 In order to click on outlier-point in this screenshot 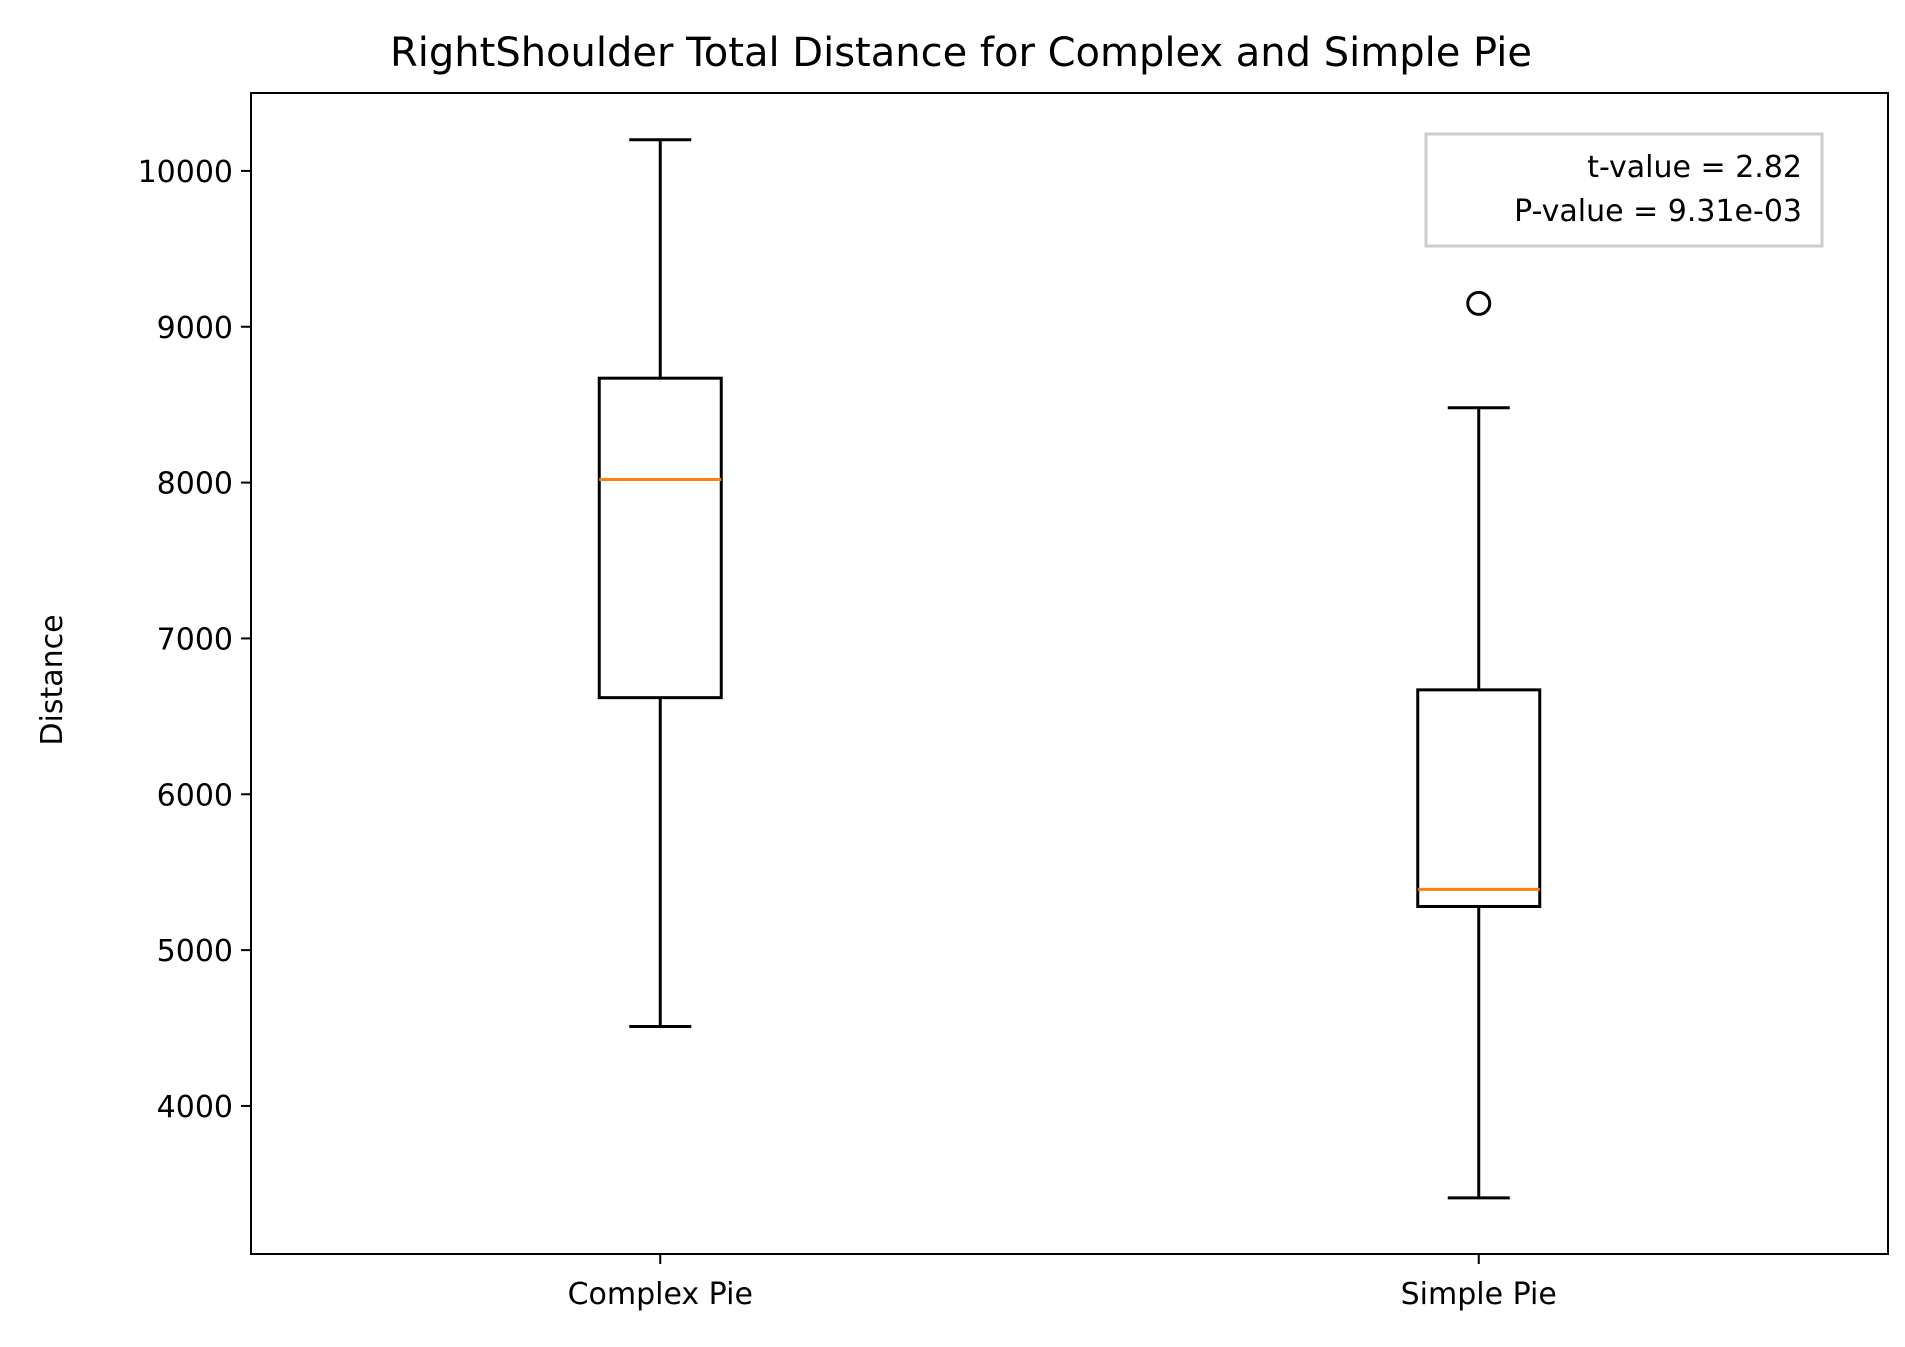, I will do `click(1479, 303)`.